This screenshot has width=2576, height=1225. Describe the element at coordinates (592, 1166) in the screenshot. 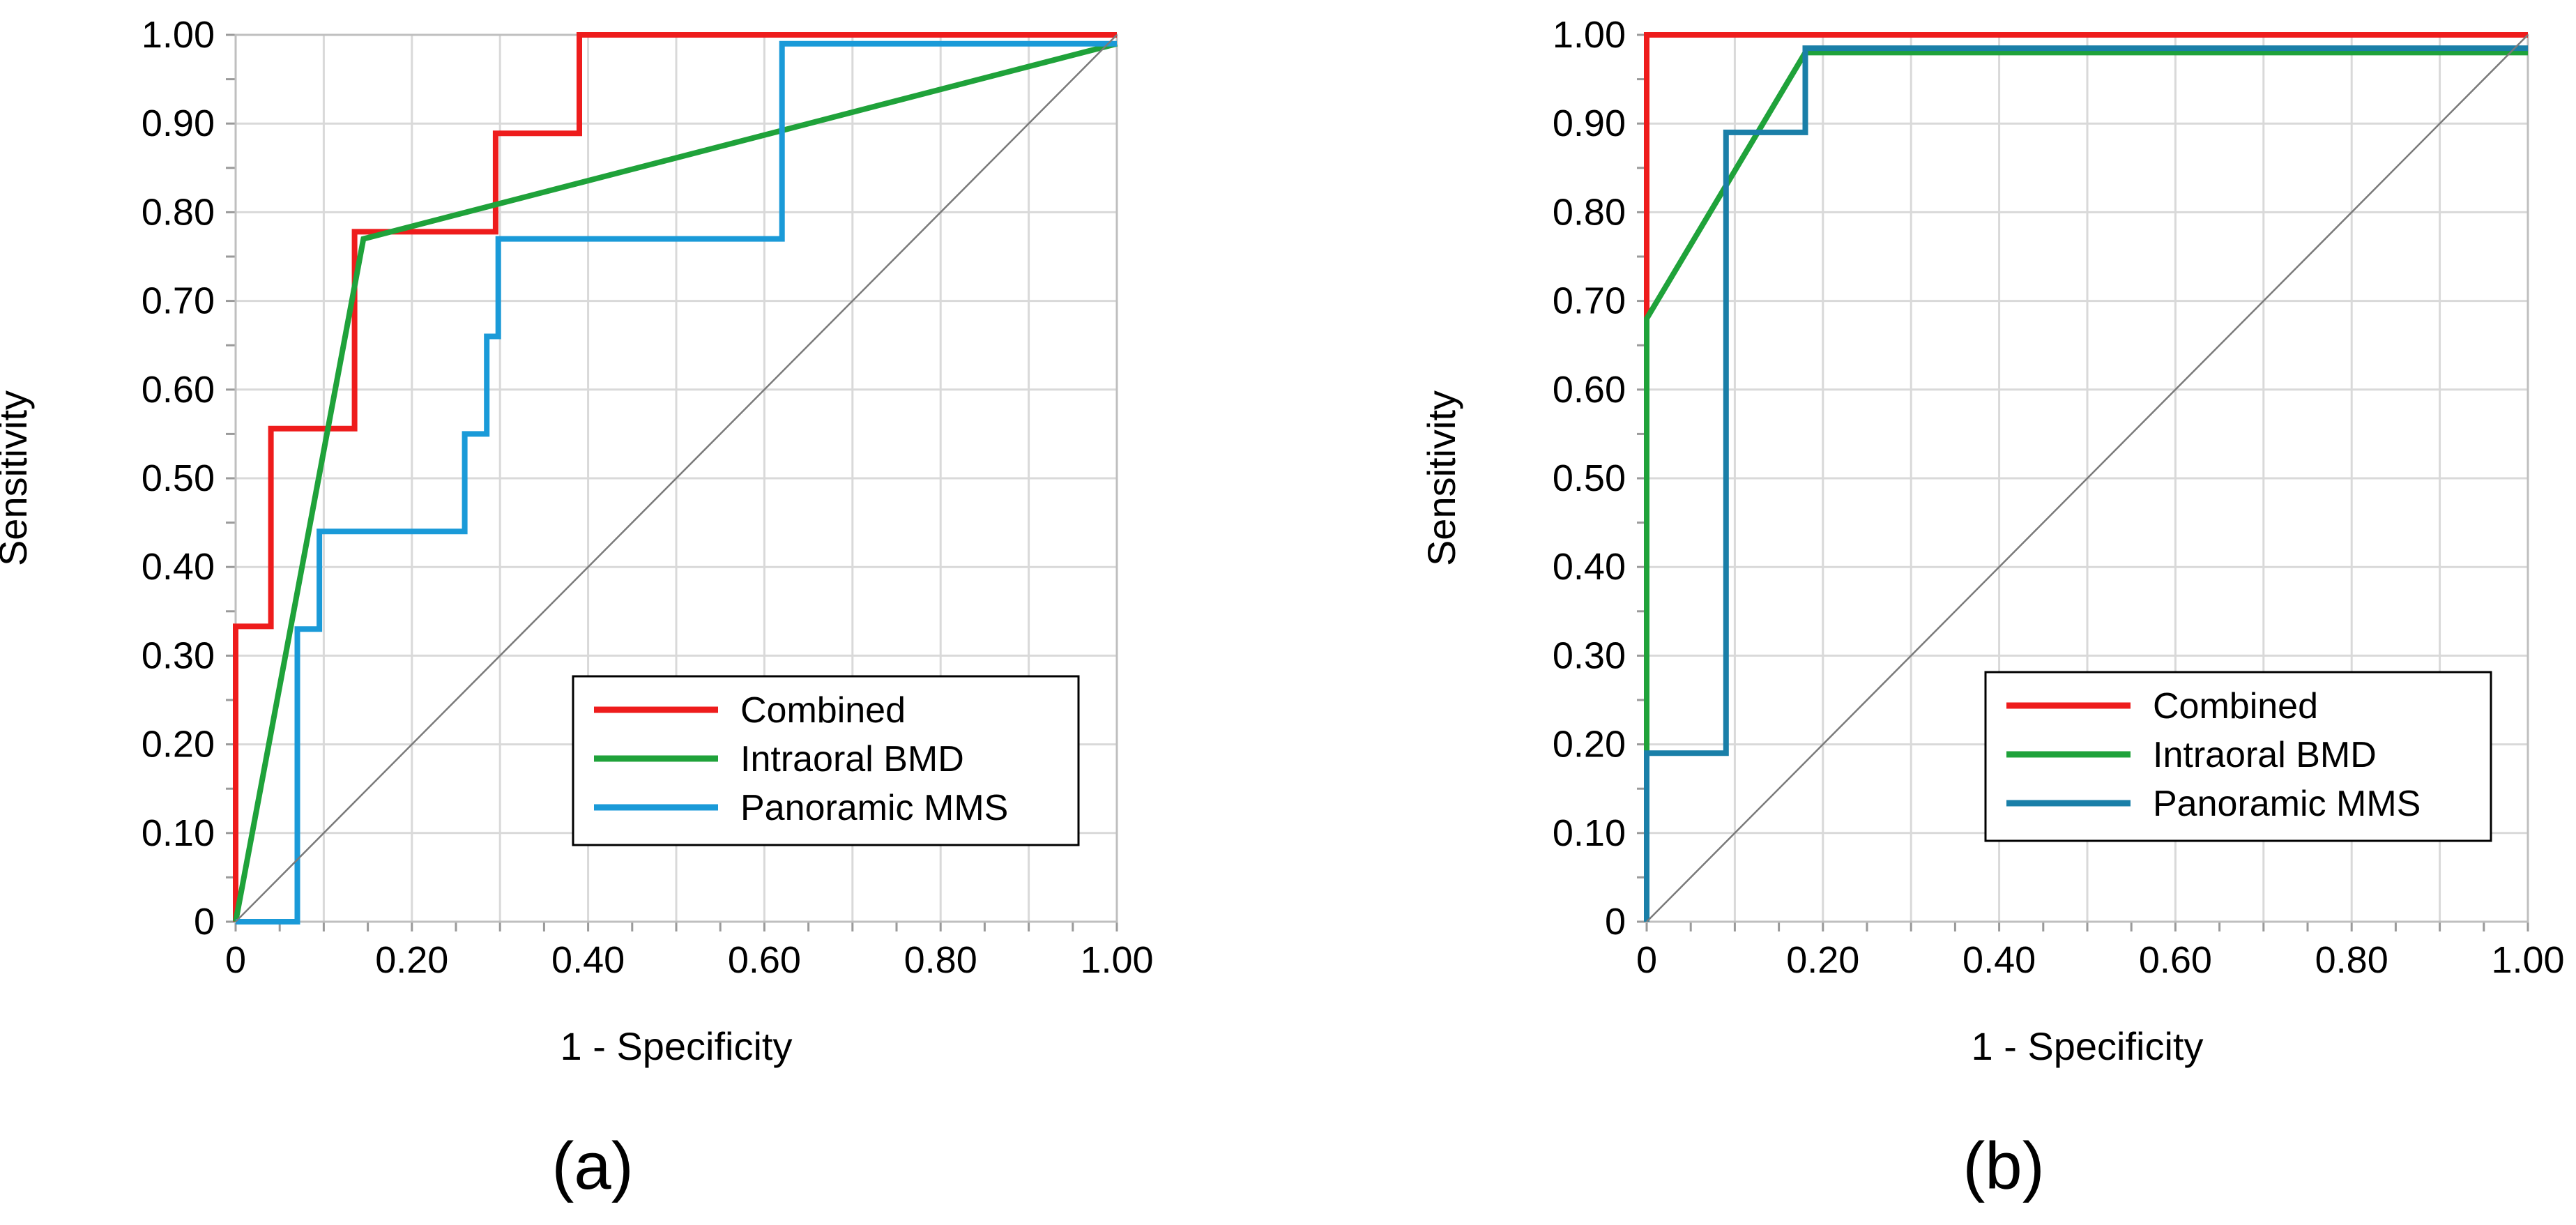

I see `panel-label: (a)` at that location.